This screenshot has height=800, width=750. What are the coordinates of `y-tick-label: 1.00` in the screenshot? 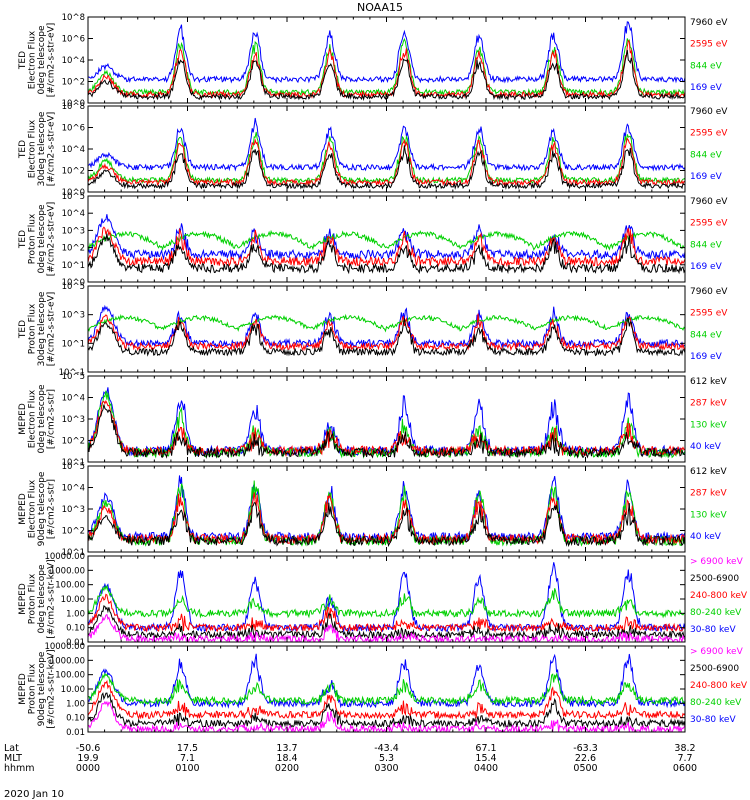 It's located at (75, 614).